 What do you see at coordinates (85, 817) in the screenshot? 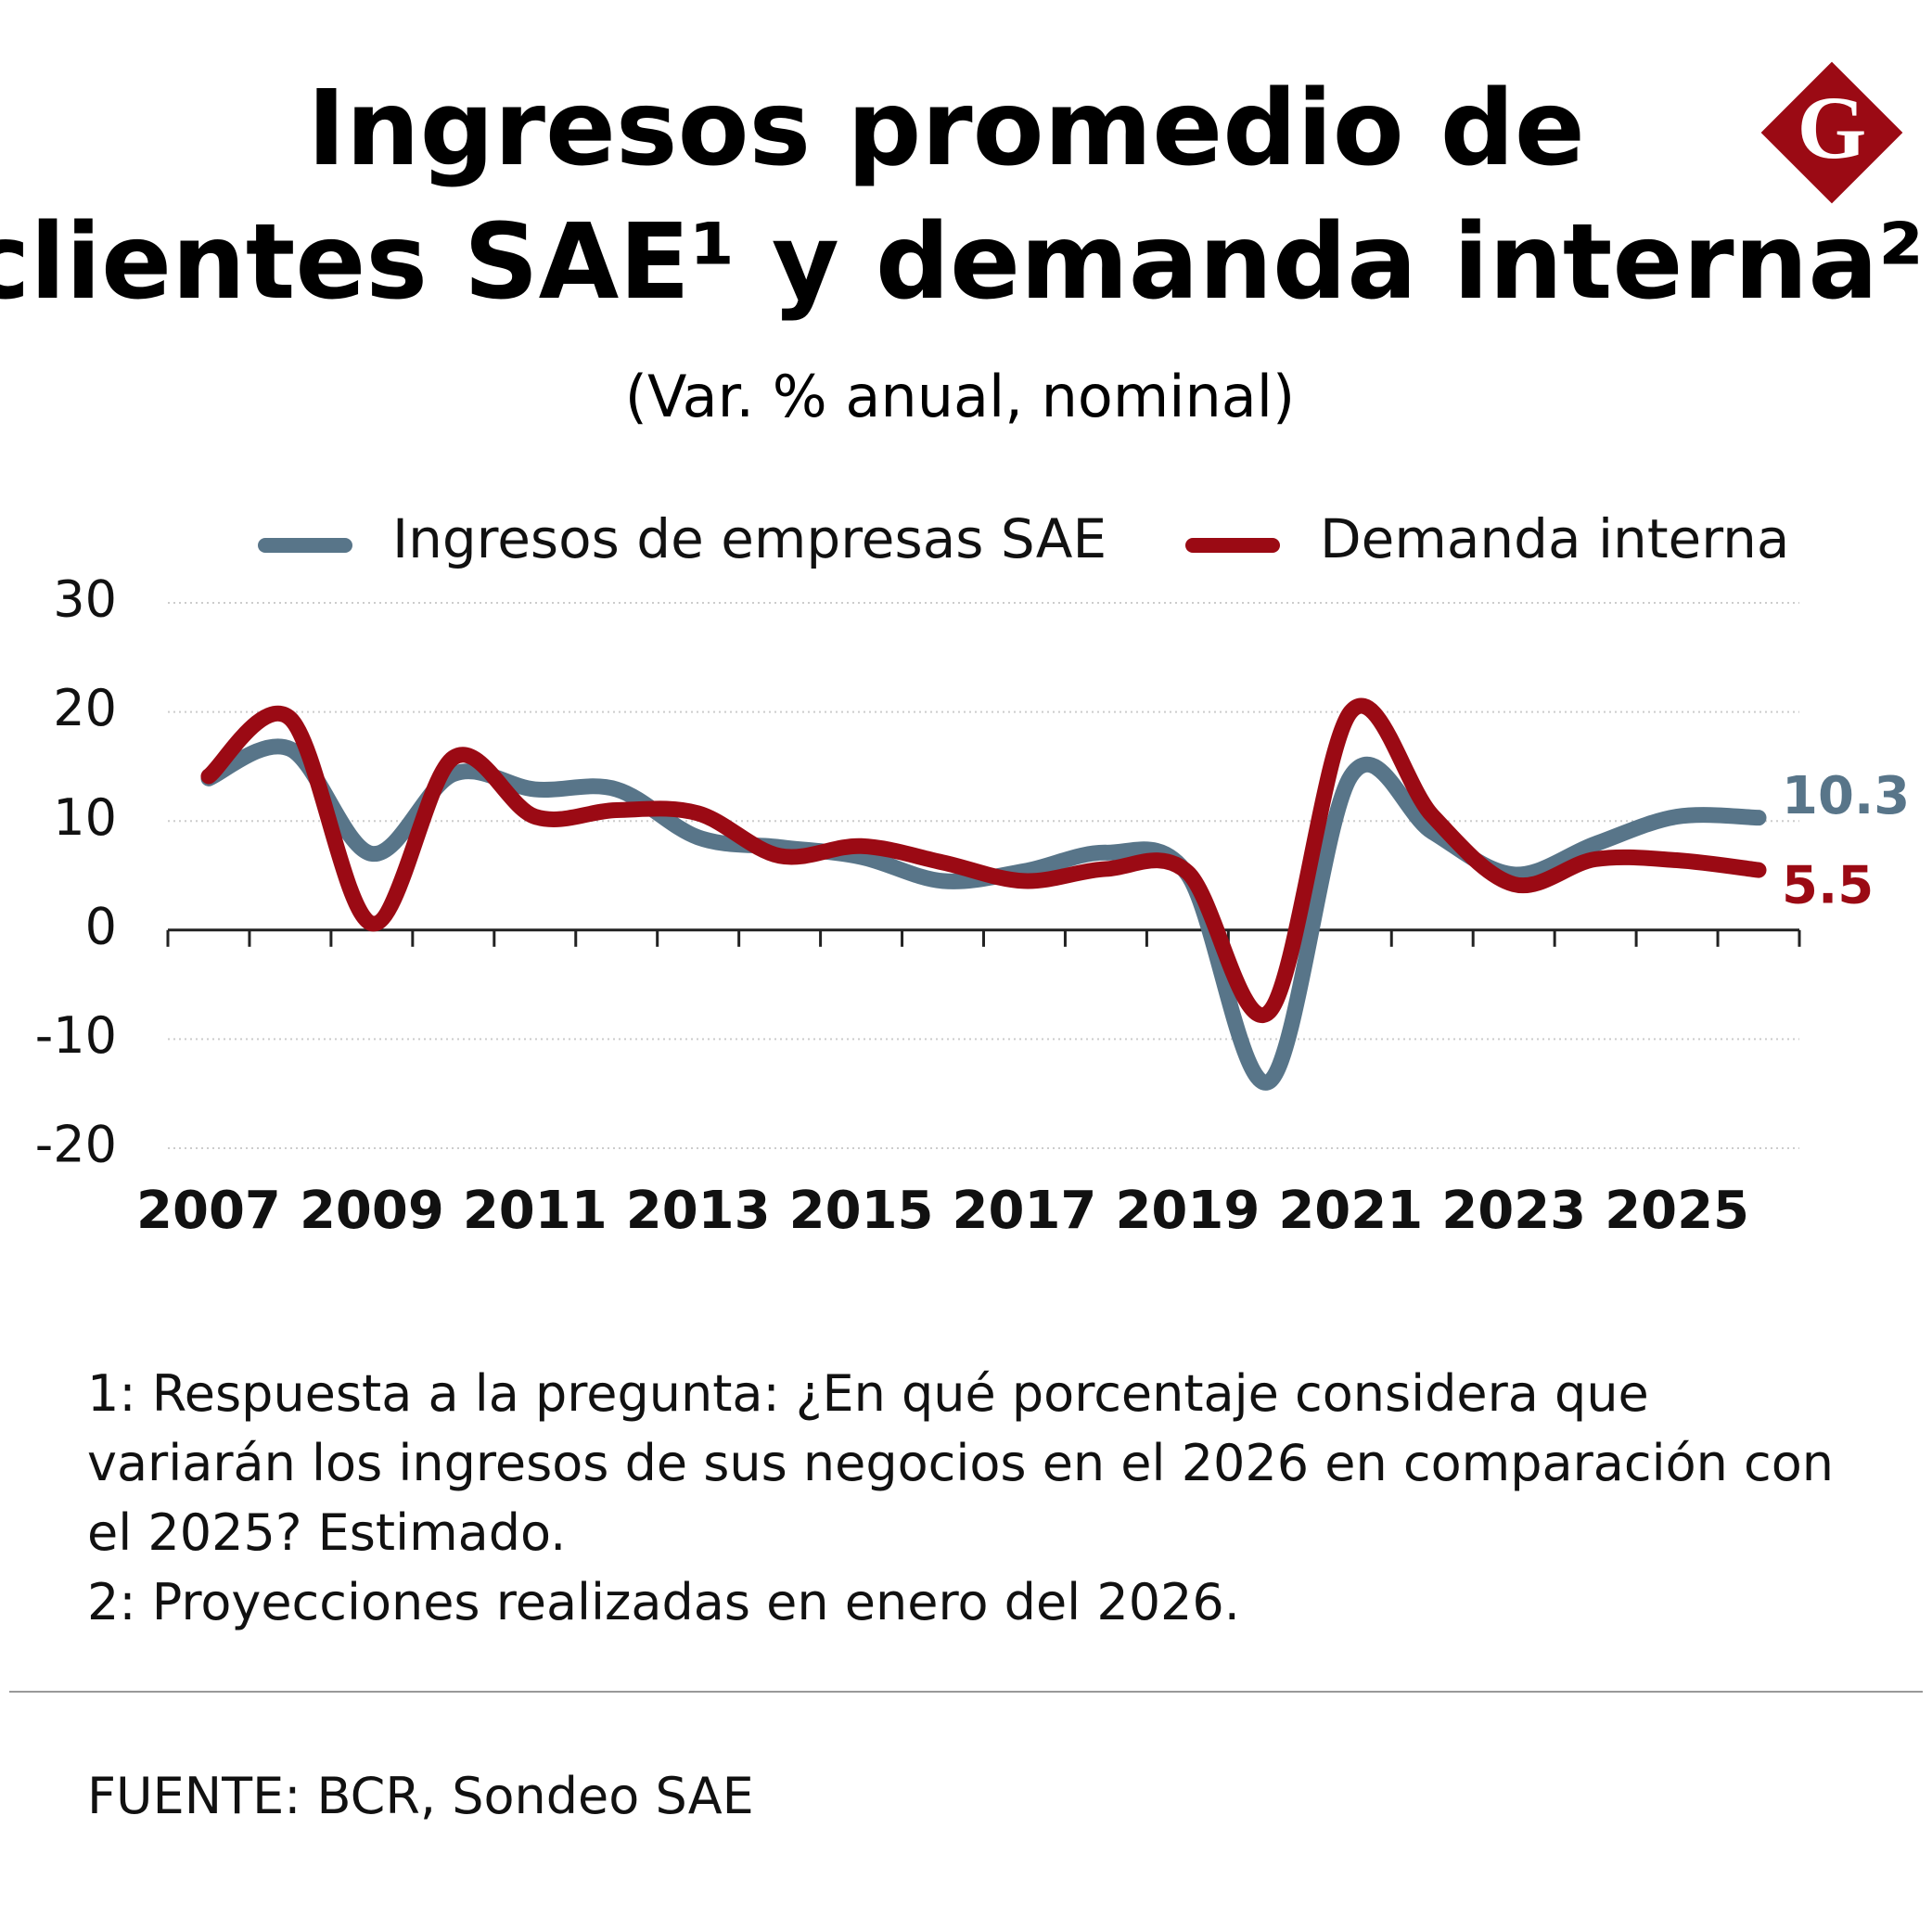
I see `y-tick-label: 10` at bounding box center [85, 817].